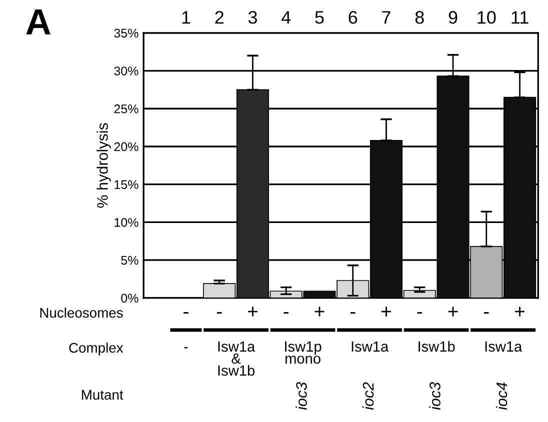 The width and height of the screenshot is (548, 422). I want to click on text: Mutant, so click(103, 395).